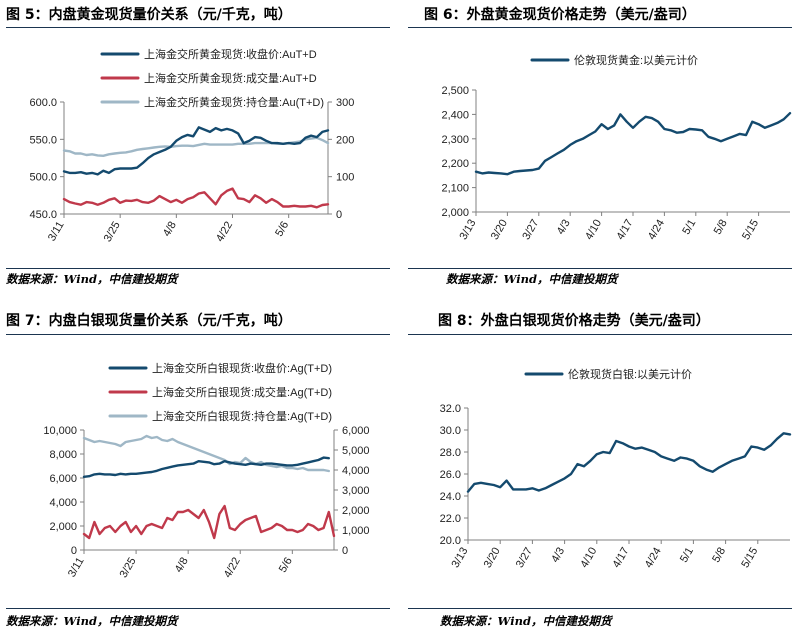  What do you see at coordinates (600, 268) in the screenshot?
I see `figure-6-bottom-rule` at bounding box center [600, 268].